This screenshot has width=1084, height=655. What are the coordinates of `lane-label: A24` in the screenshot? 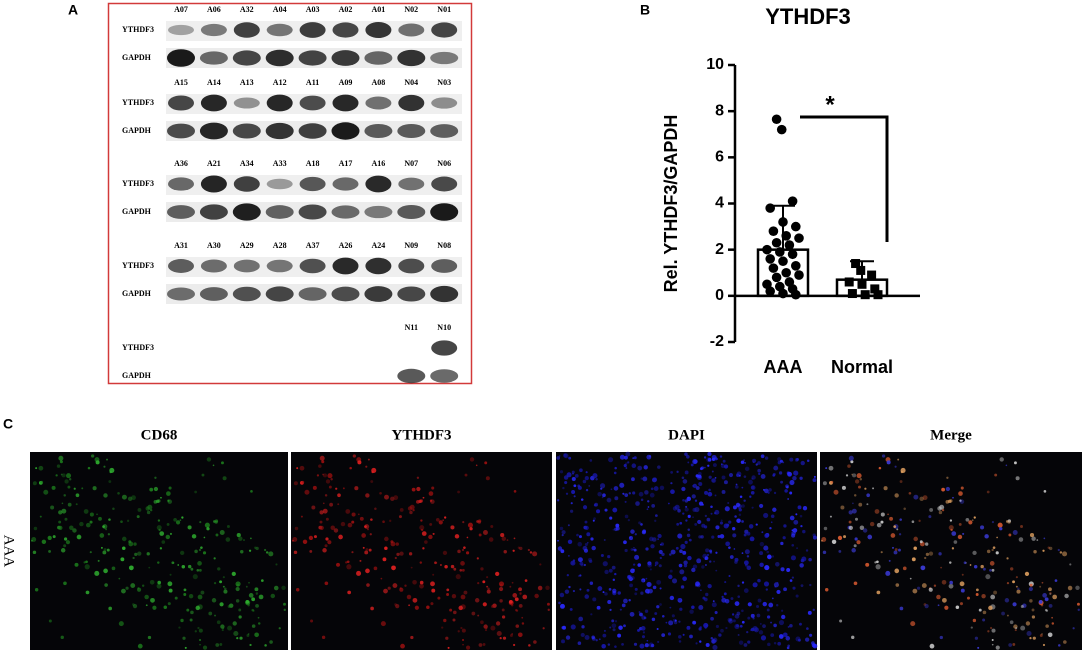 It's located at (379, 245).